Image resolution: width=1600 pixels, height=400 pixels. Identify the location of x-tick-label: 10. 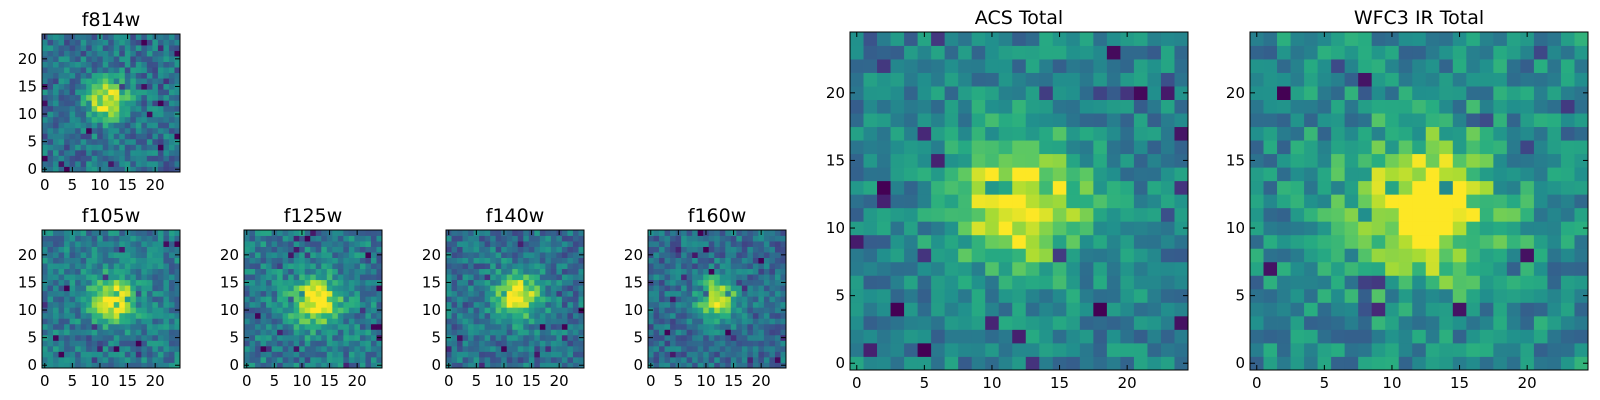
(991, 383).